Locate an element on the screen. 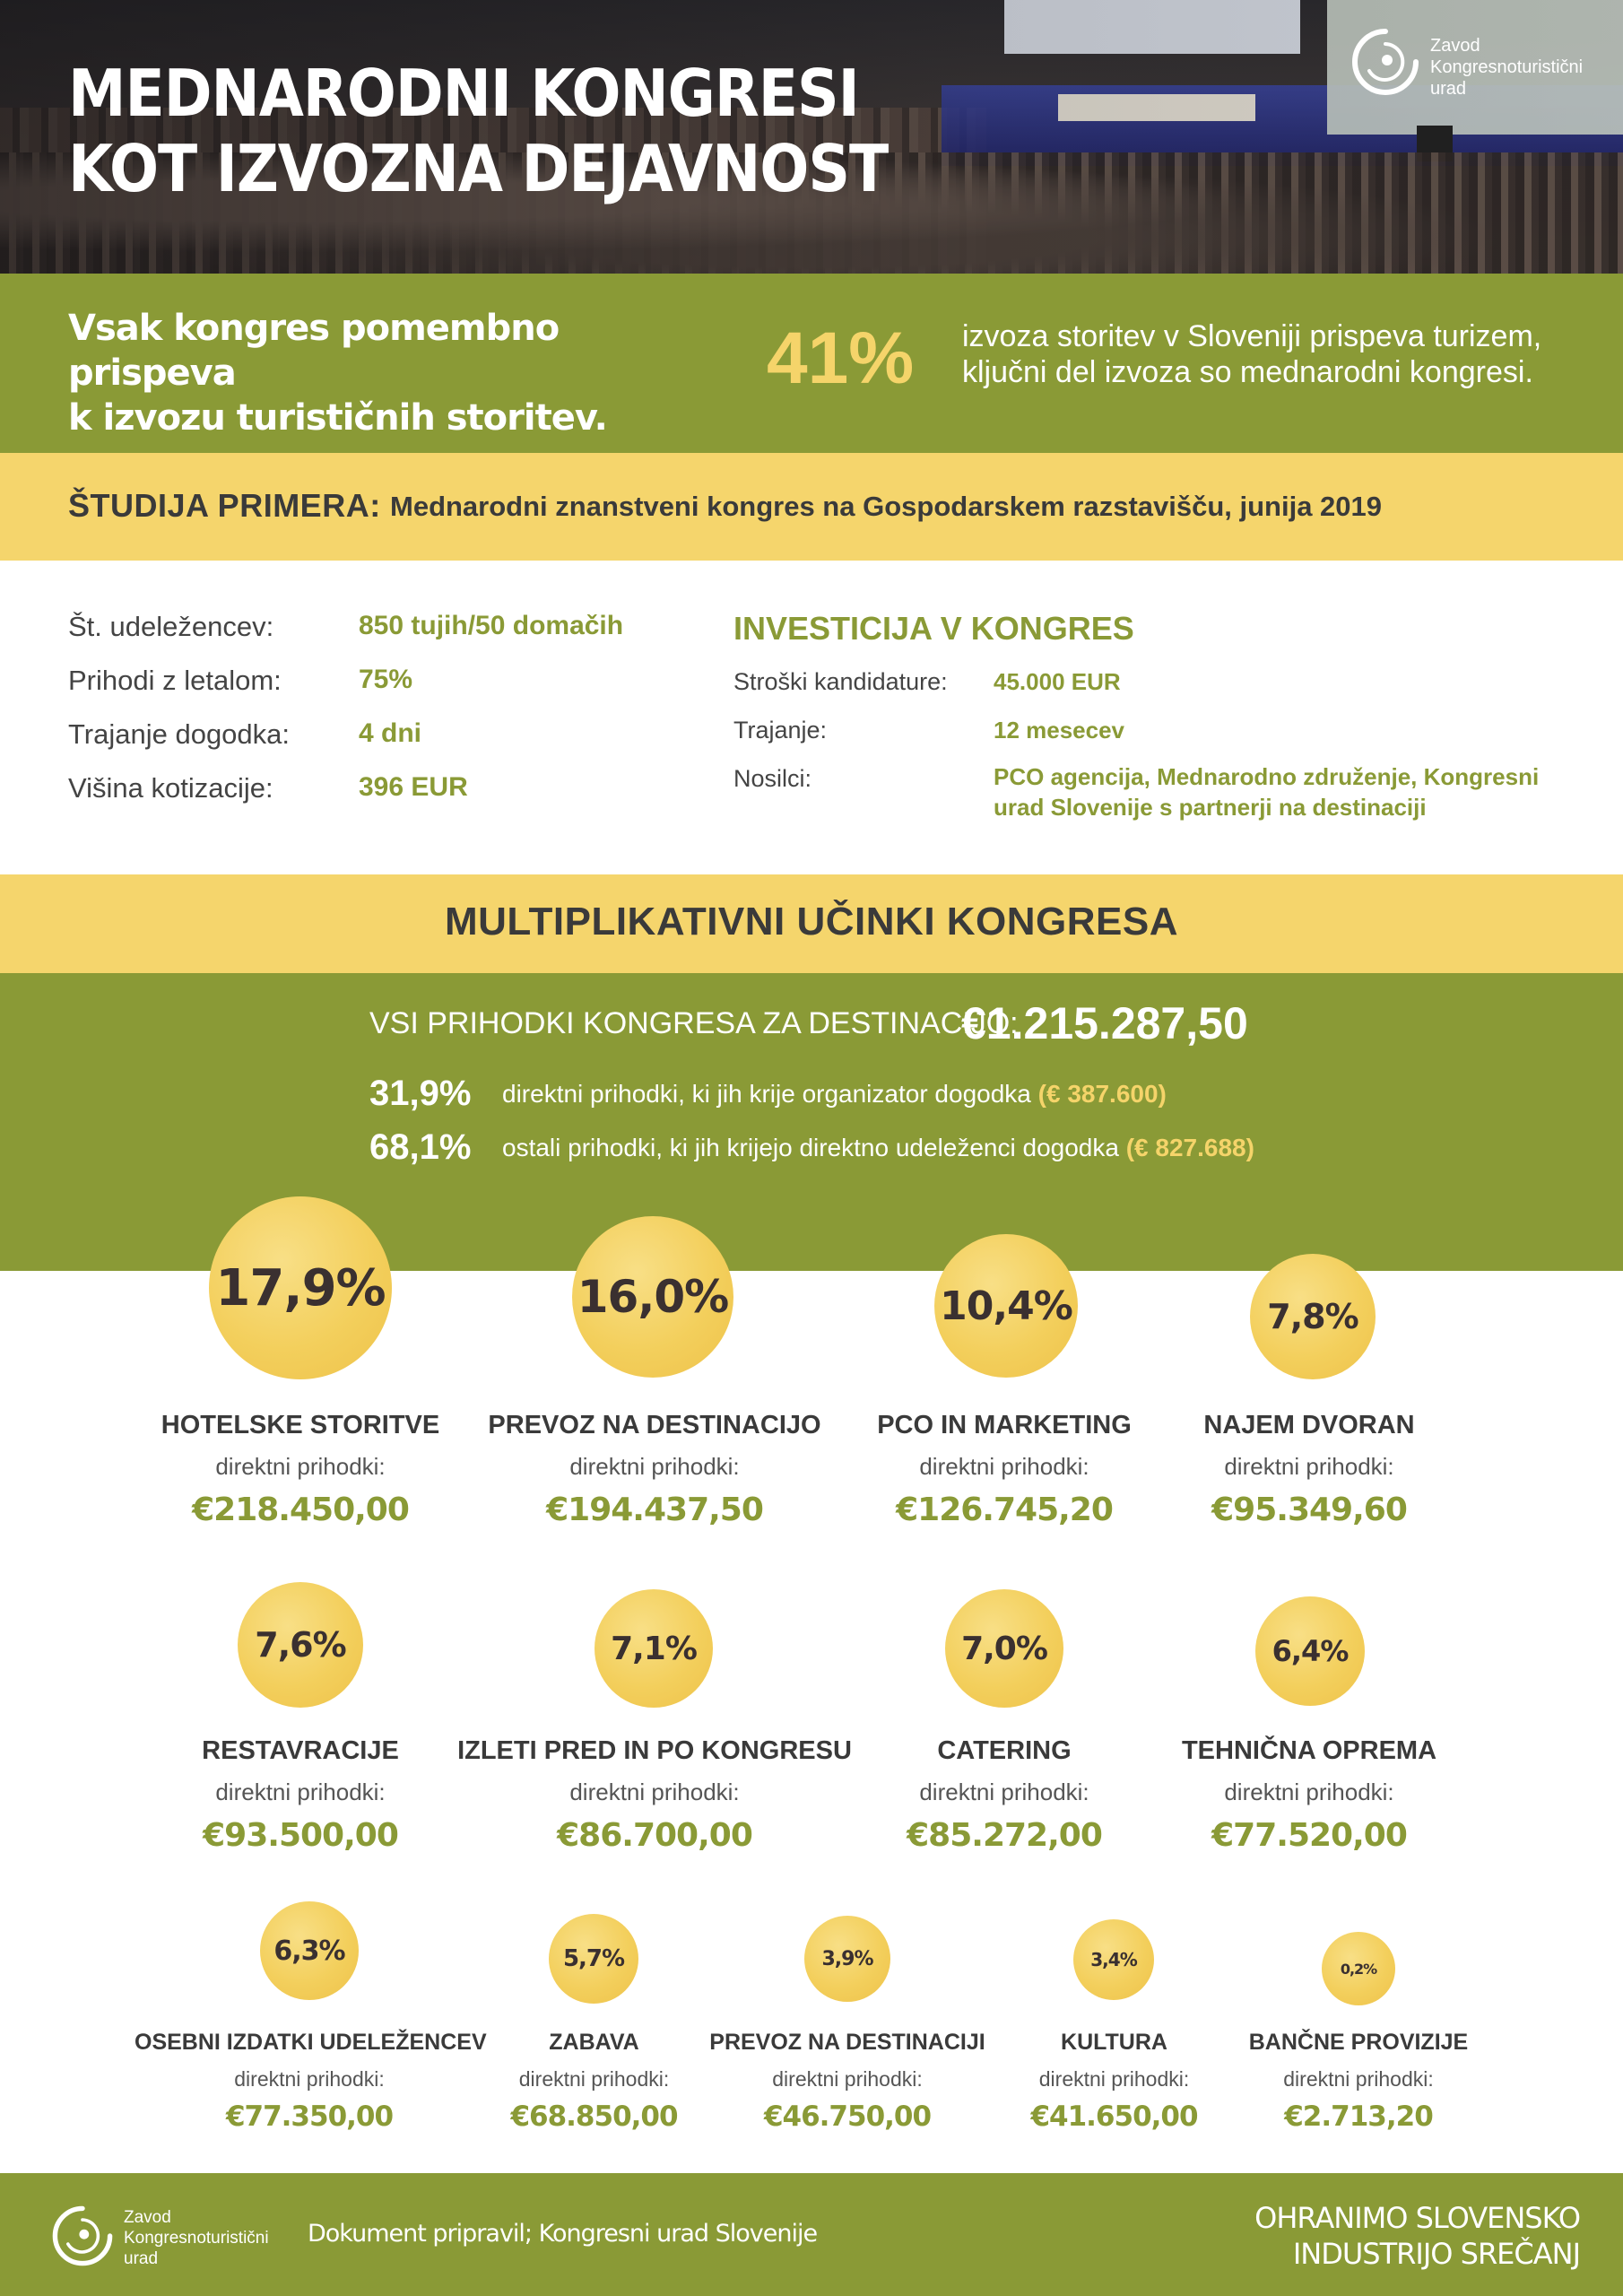  total-label: VSI PRIHODKI KONGRESA ZA DESTINACIJO: is located at coordinates (694, 1023).